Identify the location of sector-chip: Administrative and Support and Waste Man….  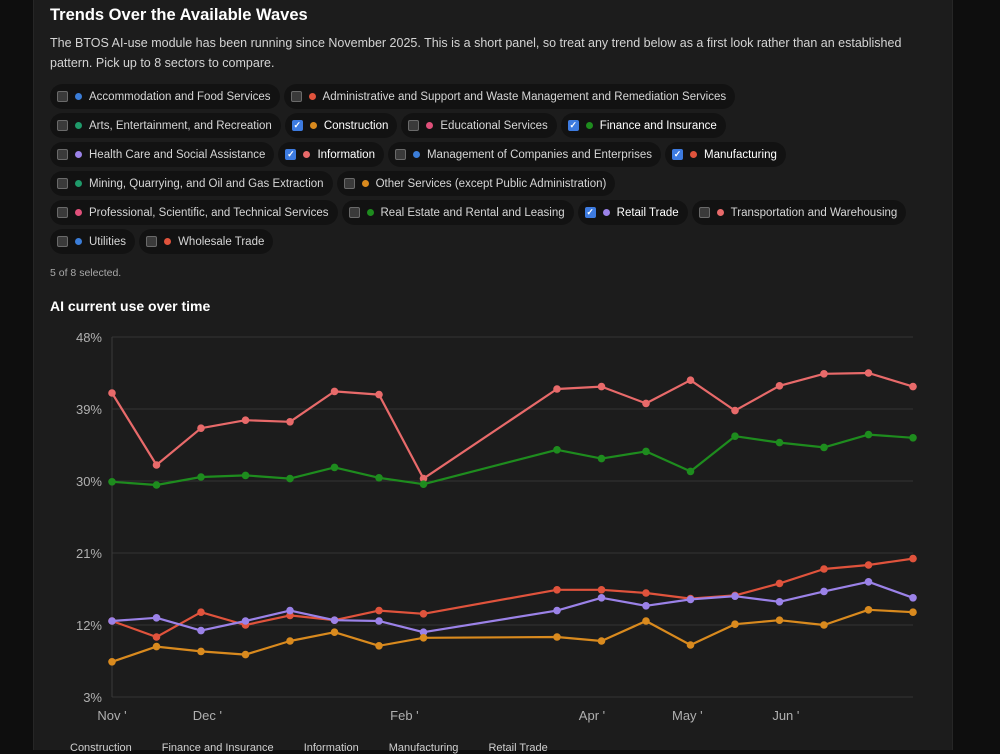
(509, 96).